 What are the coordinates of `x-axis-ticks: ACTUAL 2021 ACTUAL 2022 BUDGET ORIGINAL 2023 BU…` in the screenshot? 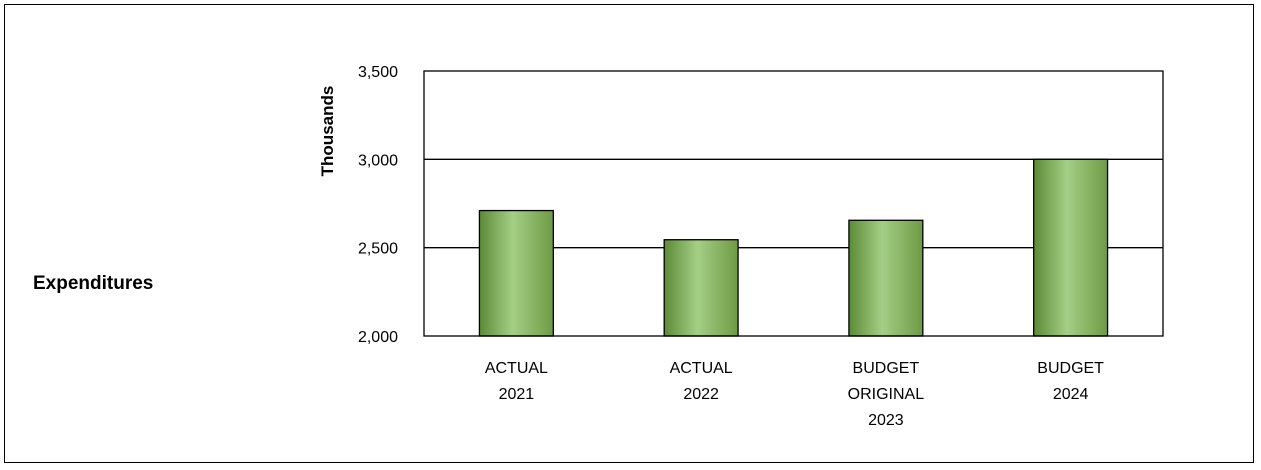 It's located at (794, 394).